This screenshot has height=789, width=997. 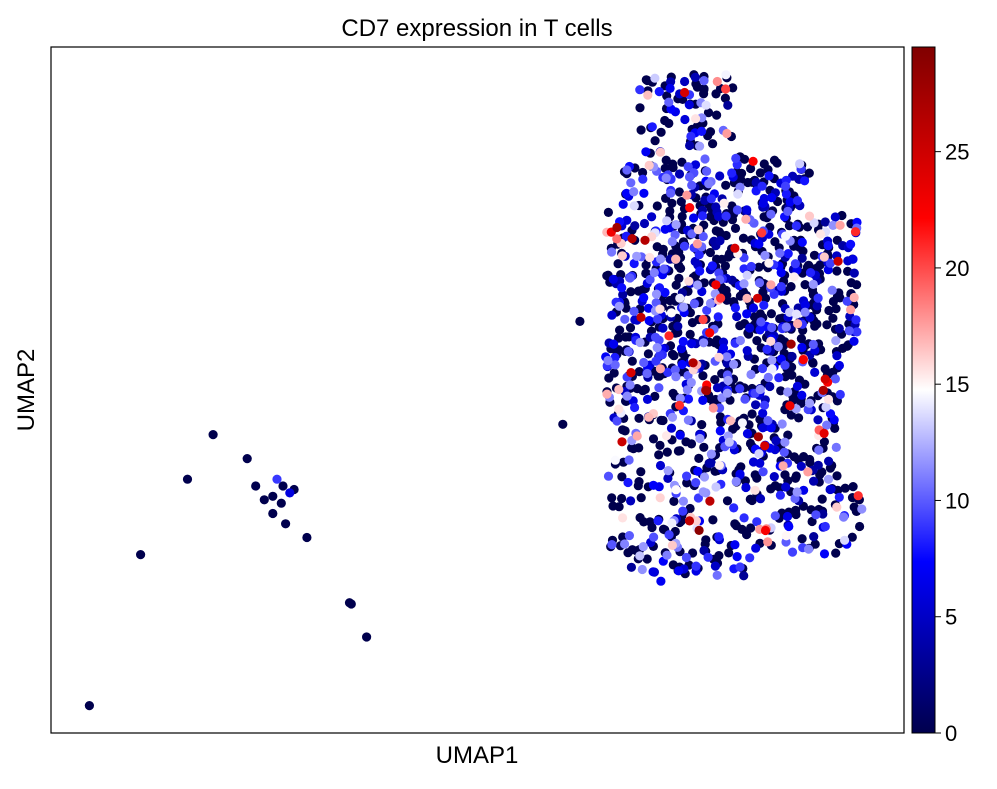 I want to click on colorbar-tick-label: 10, so click(x=957, y=500).